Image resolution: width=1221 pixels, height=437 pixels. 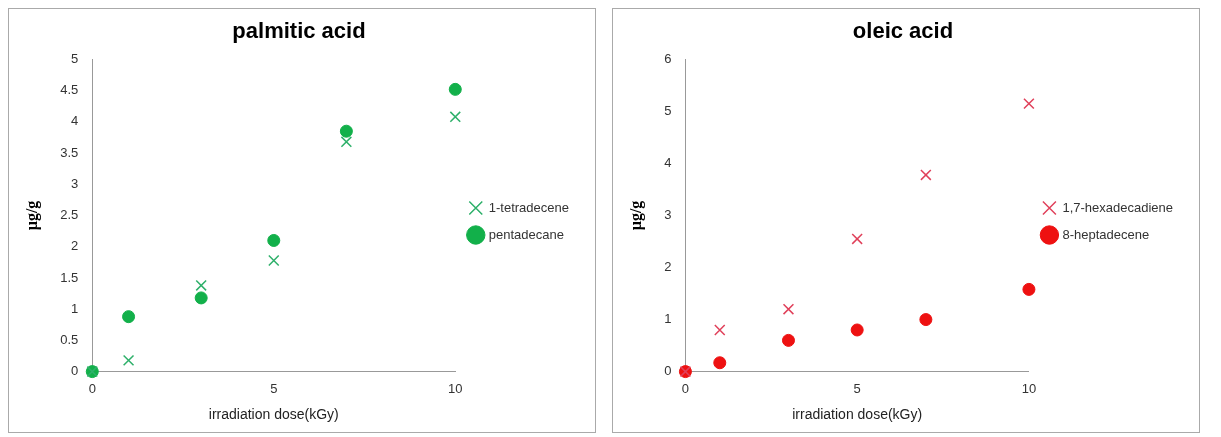 What do you see at coordinates (69, 90) in the screenshot?
I see `y-tick-label: 4.5` at bounding box center [69, 90].